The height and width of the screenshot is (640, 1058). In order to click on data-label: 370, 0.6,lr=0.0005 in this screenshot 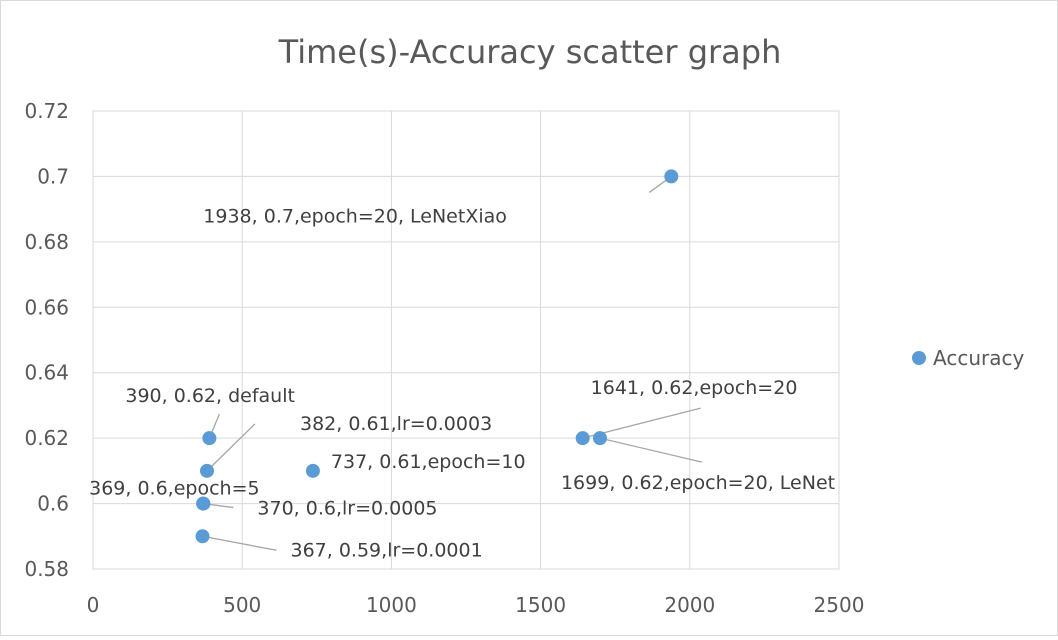, I will do `click(347, 509)`.